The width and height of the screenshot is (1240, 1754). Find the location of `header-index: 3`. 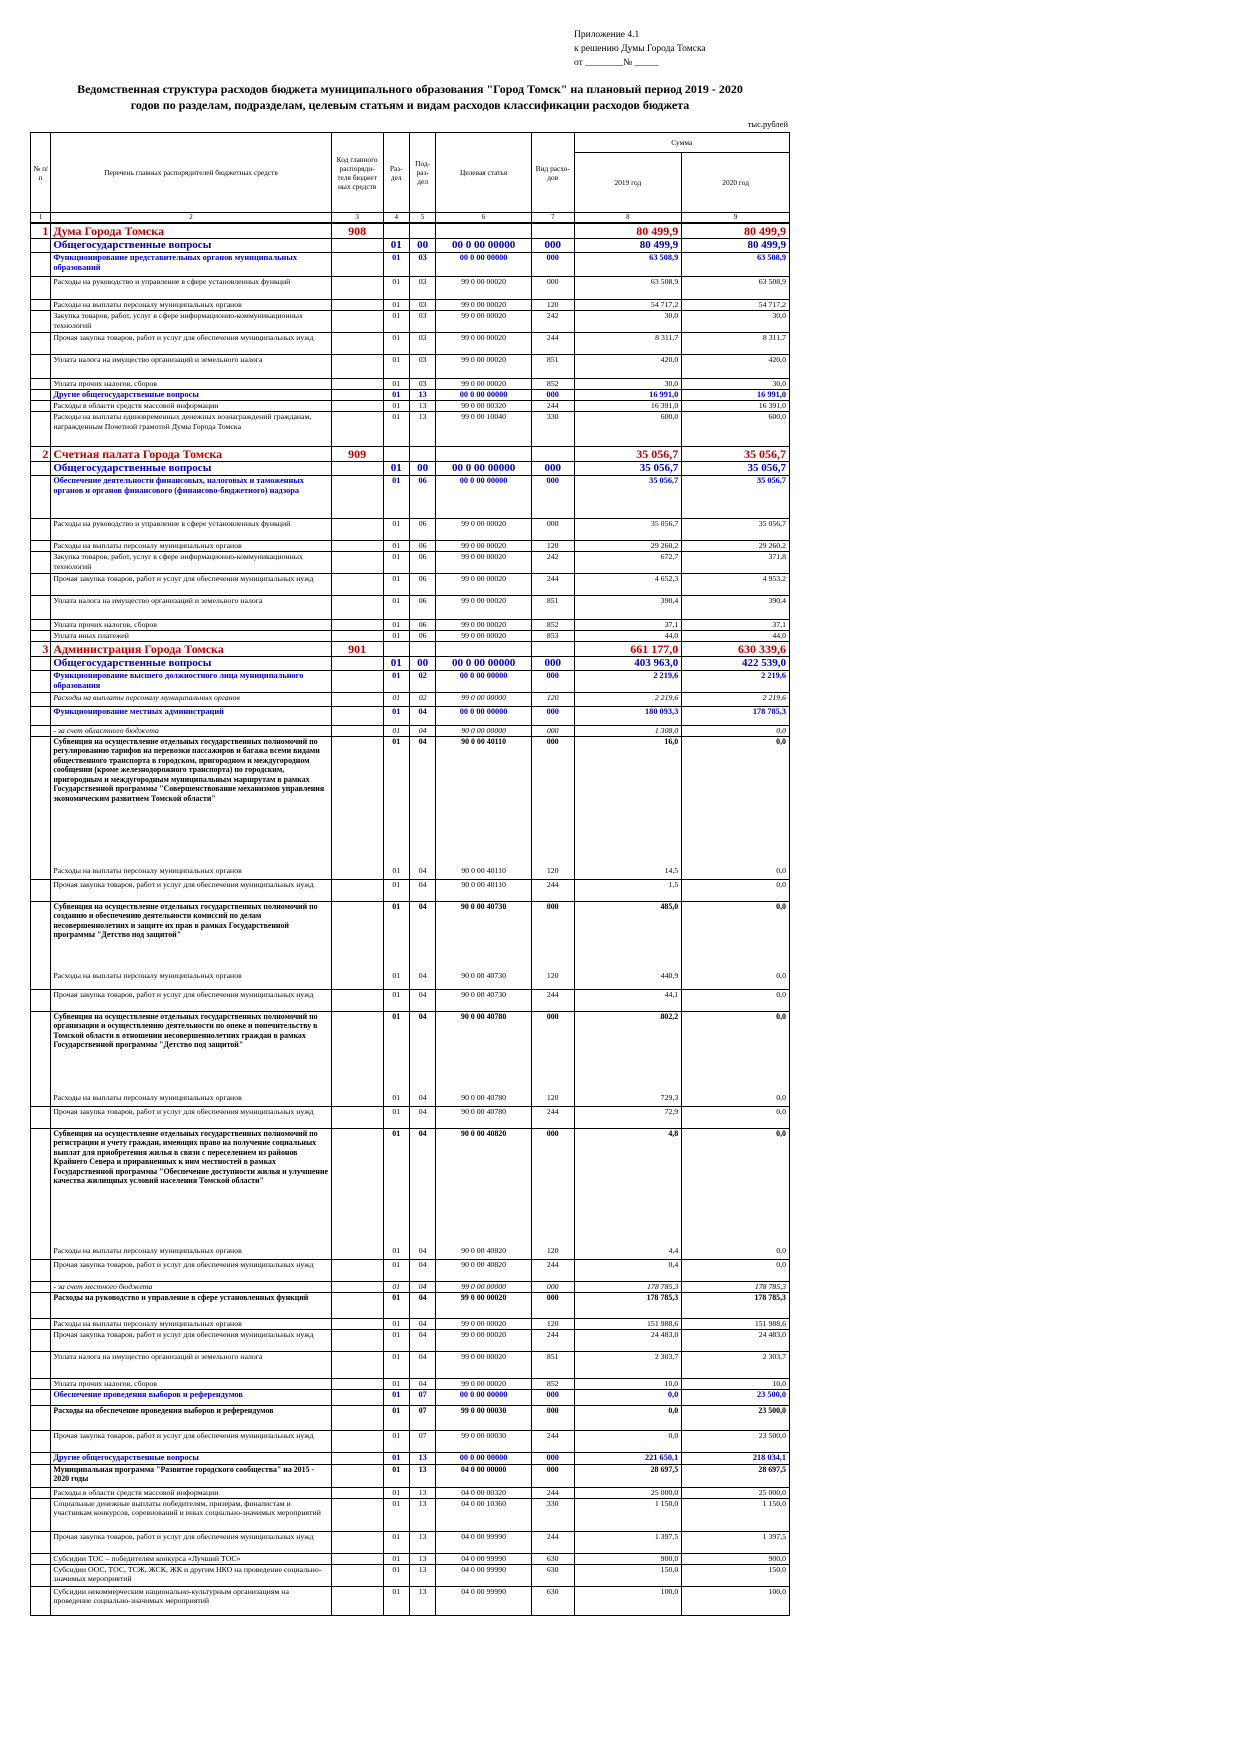

header-index: 3 is located at coordinates (357, 218).